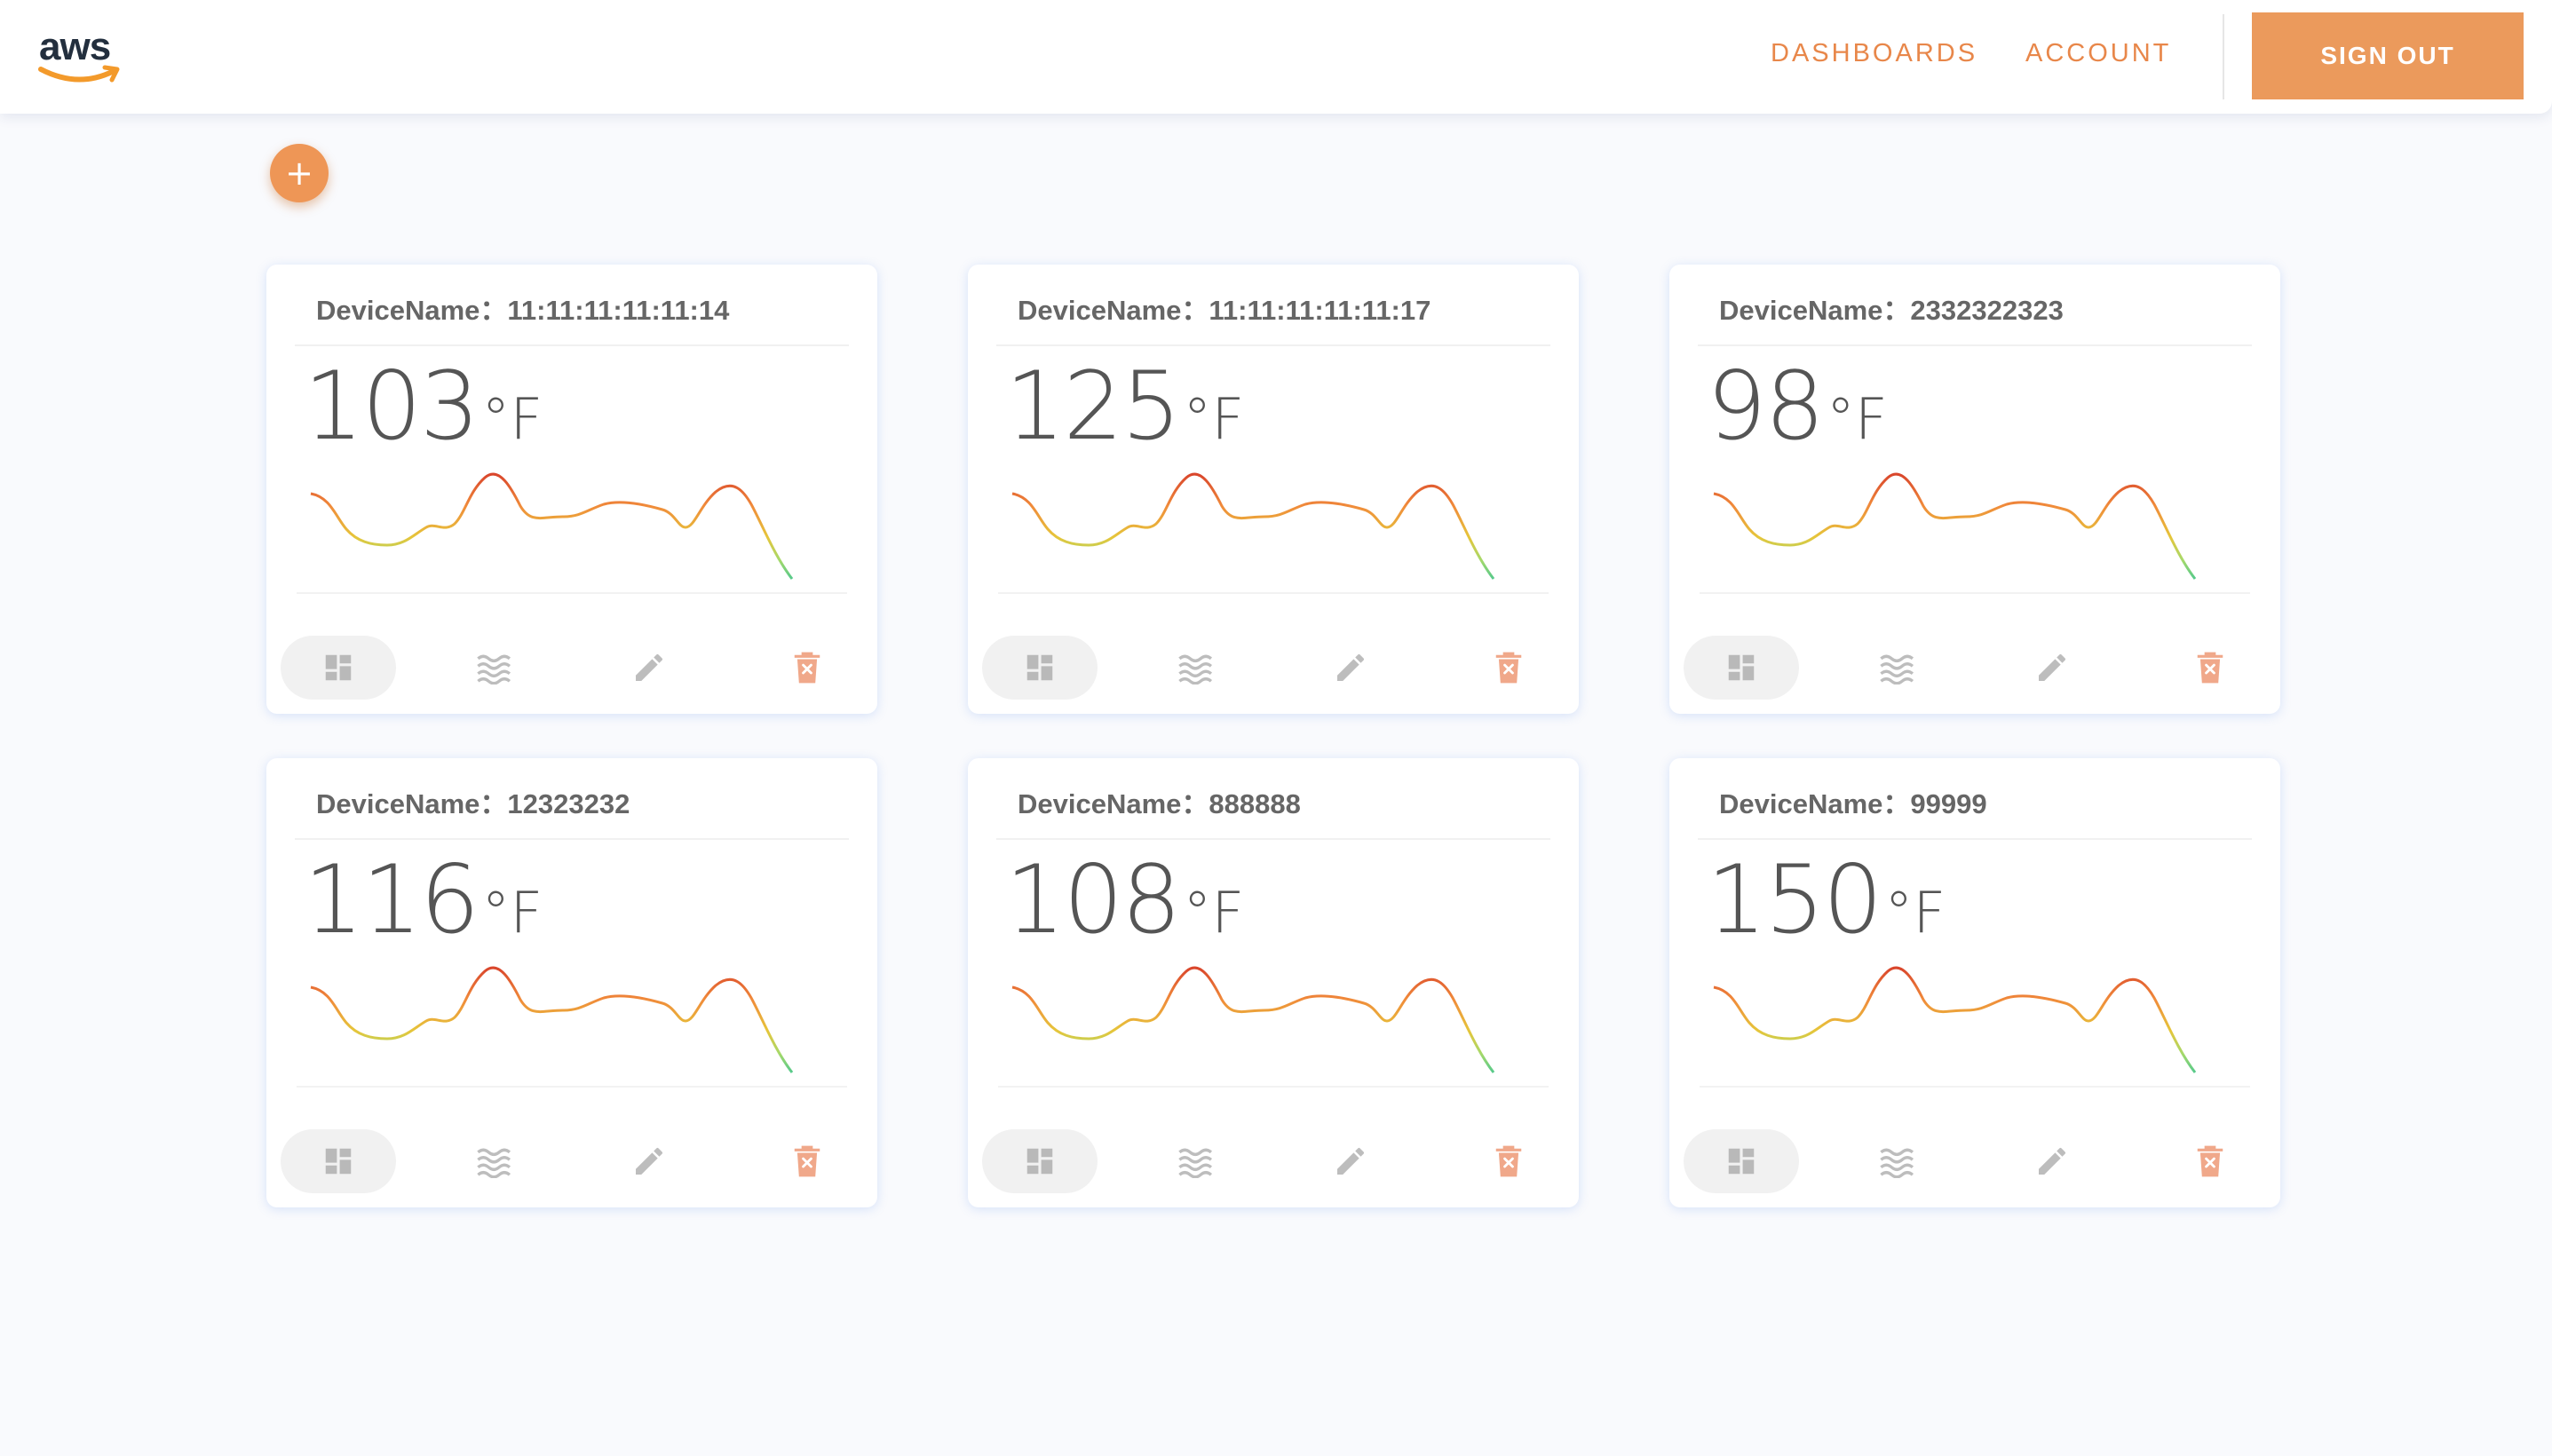 The height and width of the screenshot is (1456, 2552). I want to click on nav-dashboards-link: DASHBOARDS, so click(1874, 53).